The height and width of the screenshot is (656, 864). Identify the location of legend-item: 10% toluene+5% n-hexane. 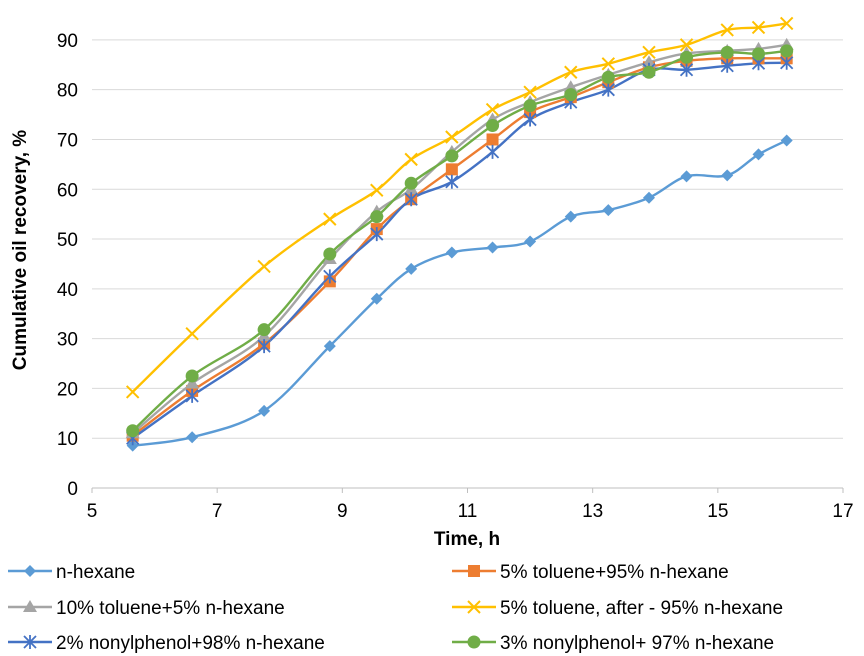
(146, 608).